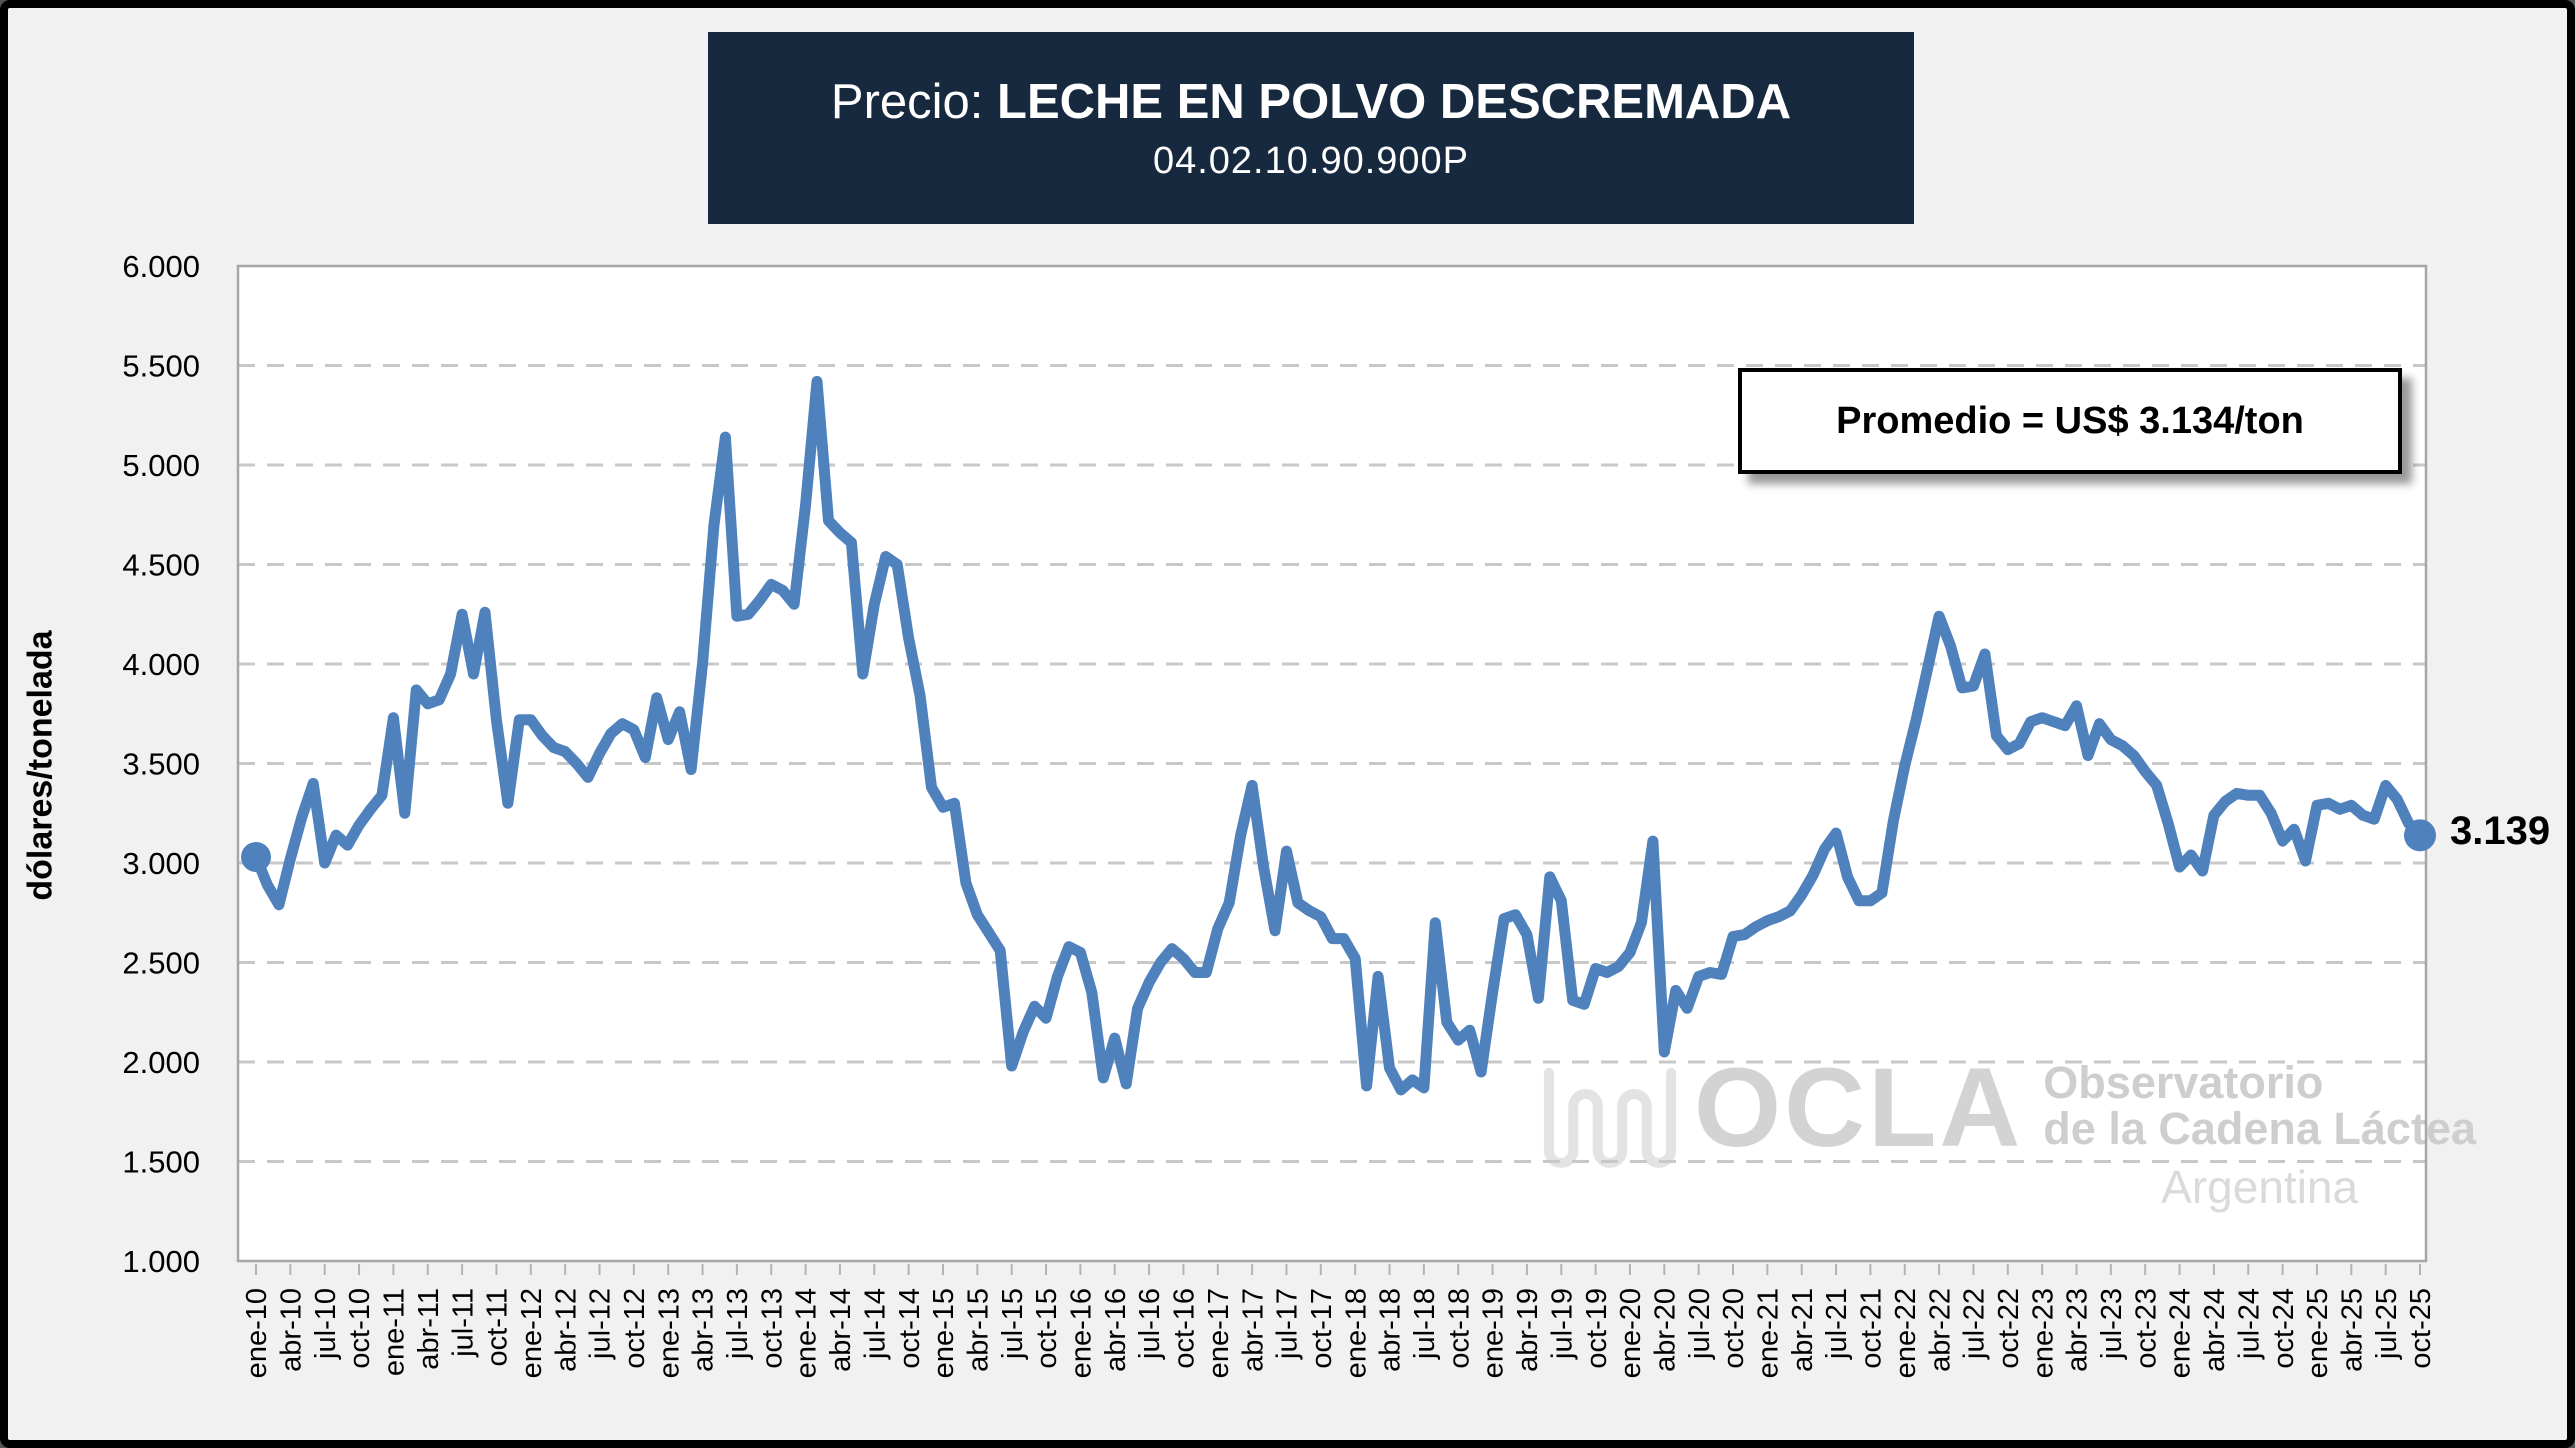 The height and width of the screenshot is (1448, 2575). I want to click on x-tick-label: abr-20, so click(1665, 1330).